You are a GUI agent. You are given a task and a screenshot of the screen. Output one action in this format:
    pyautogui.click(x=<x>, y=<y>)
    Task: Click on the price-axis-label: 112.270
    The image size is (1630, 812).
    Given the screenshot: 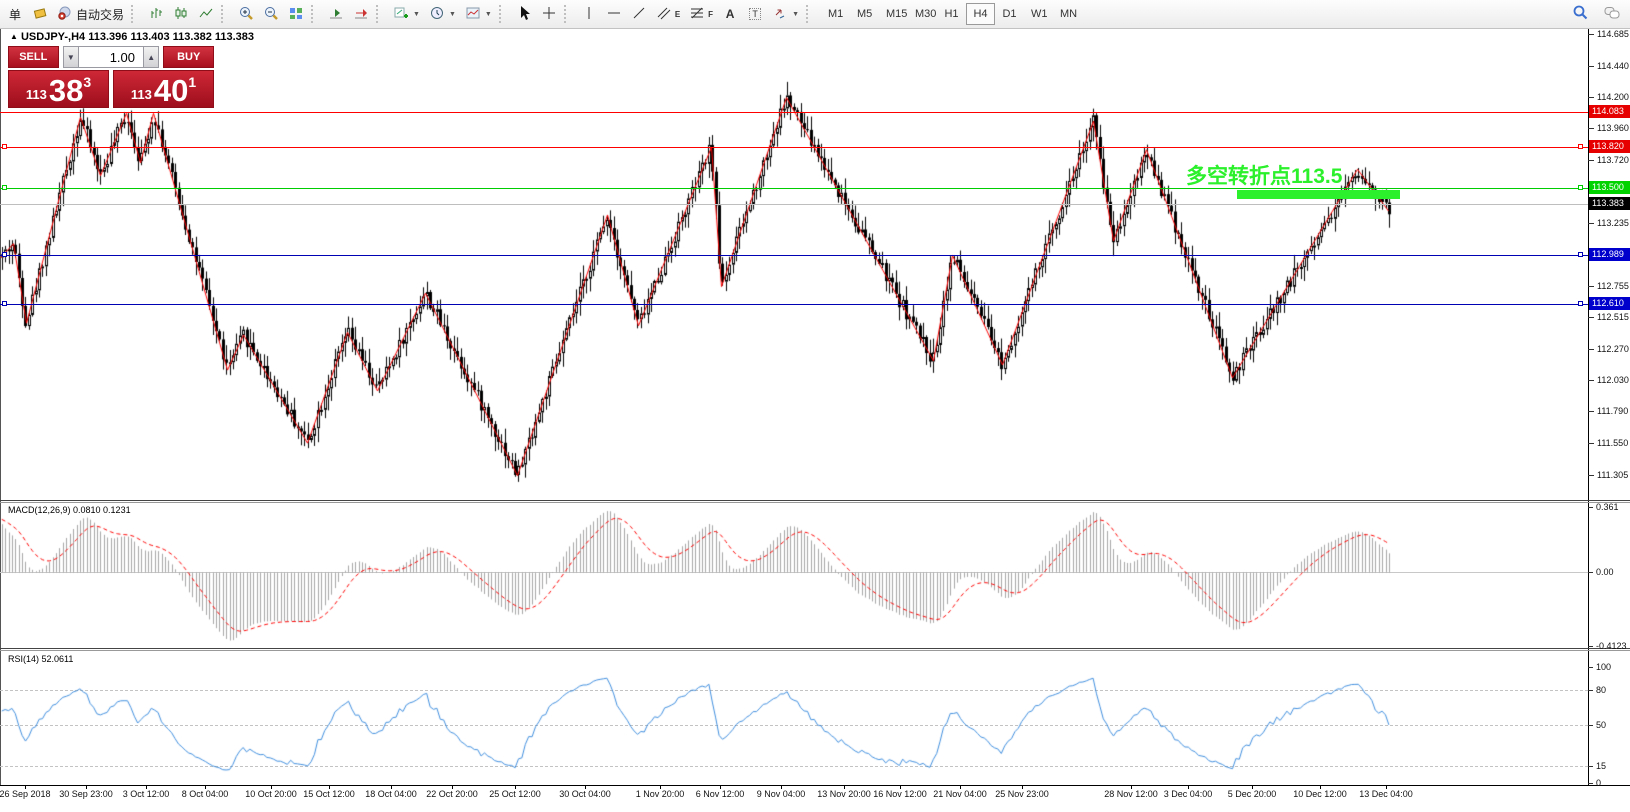 What is the action you would take?
    pyautogui.click(x=1613, y=349)
    